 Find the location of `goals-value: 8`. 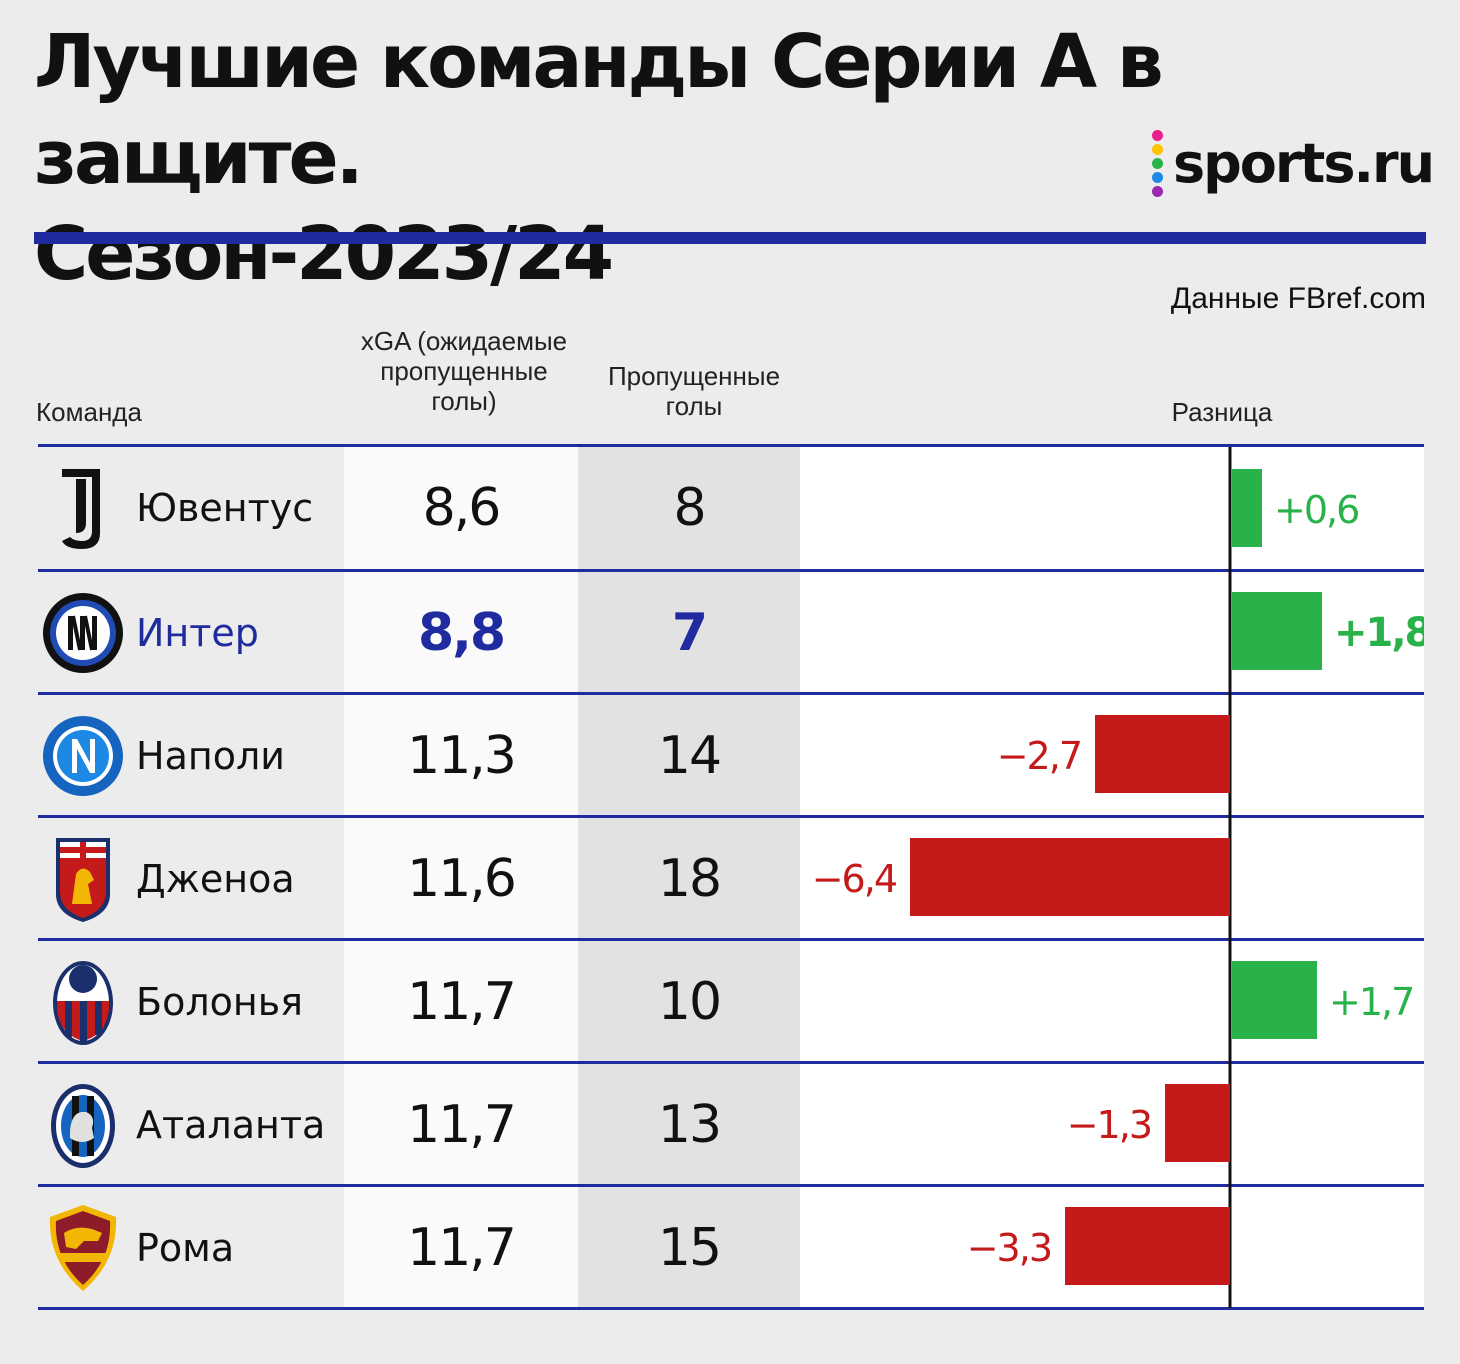

goals-value: 8 is located at coordinates (689, 508).